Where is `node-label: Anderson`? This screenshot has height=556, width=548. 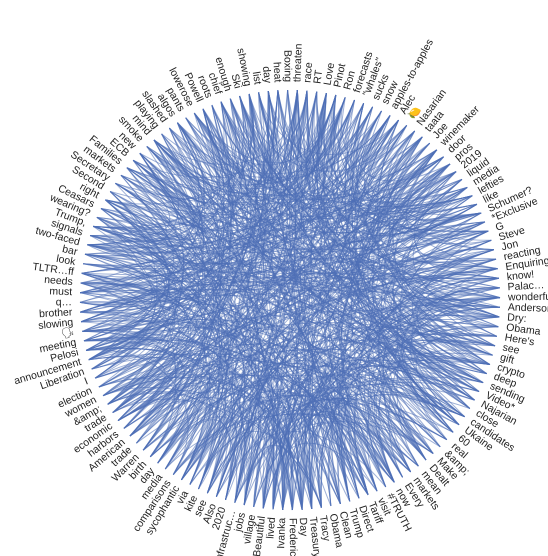 node-label: Anderson is located at coordinates (528, 308).